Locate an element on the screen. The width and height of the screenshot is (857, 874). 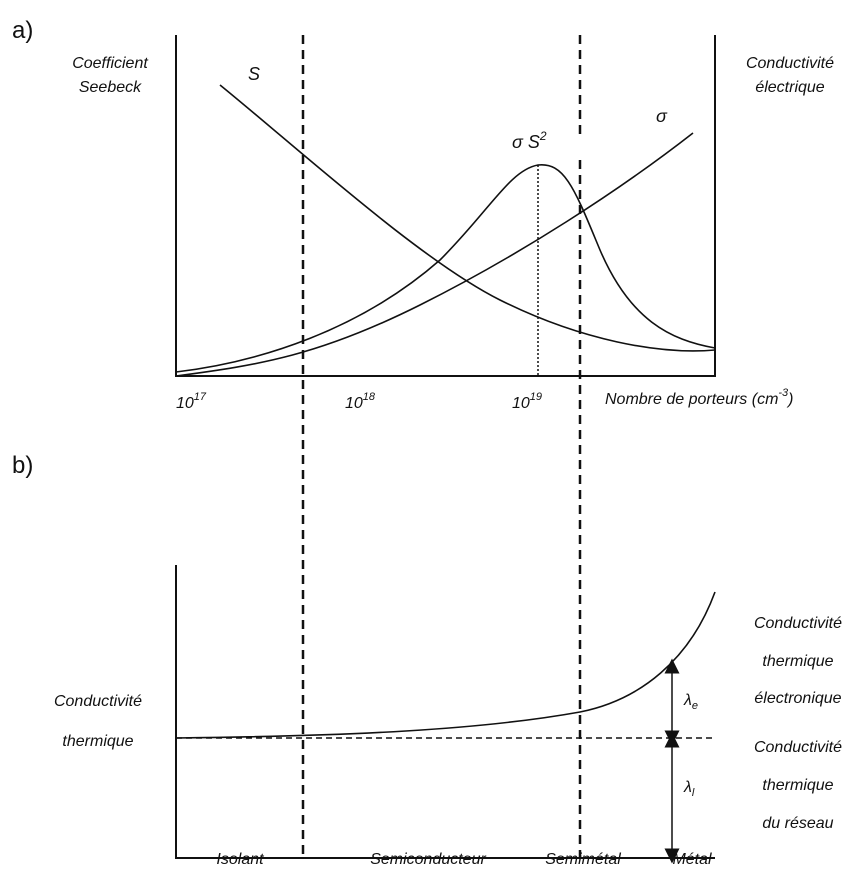
curve-label: S is located at coordinates (254, 74).